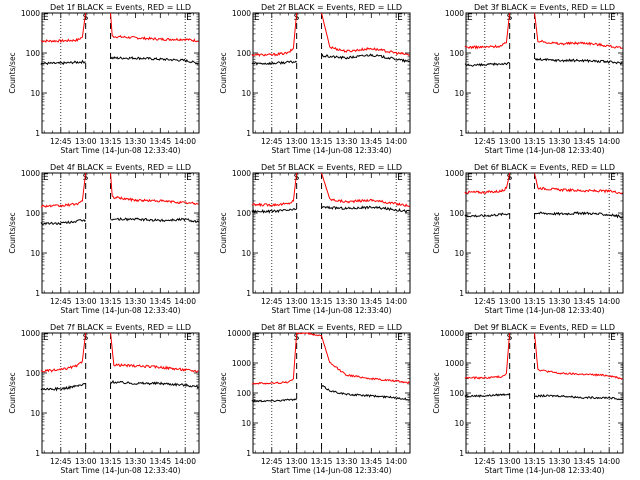 This screenshot has width=640, height=480. I want to click on chart-title: Det 7f BLACK = Events, RED = LLD, so click(120, 327).